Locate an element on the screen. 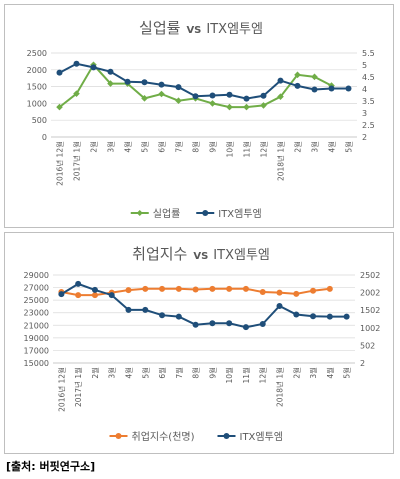 This screenshot has width=400, height=479. right-axis-tick-label: 1502 is located at coordinates (370, 310).